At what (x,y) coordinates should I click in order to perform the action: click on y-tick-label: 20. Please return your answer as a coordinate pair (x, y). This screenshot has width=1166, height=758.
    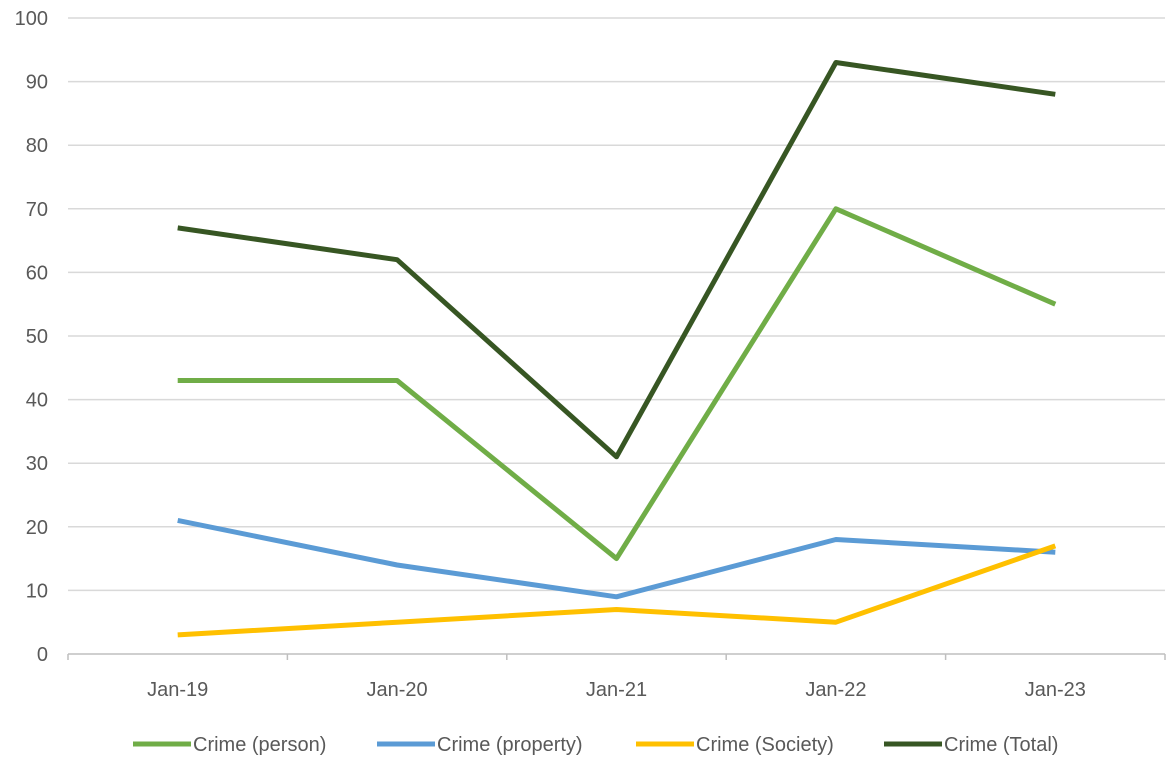
    Looking at the image, I should click on (37, 528).